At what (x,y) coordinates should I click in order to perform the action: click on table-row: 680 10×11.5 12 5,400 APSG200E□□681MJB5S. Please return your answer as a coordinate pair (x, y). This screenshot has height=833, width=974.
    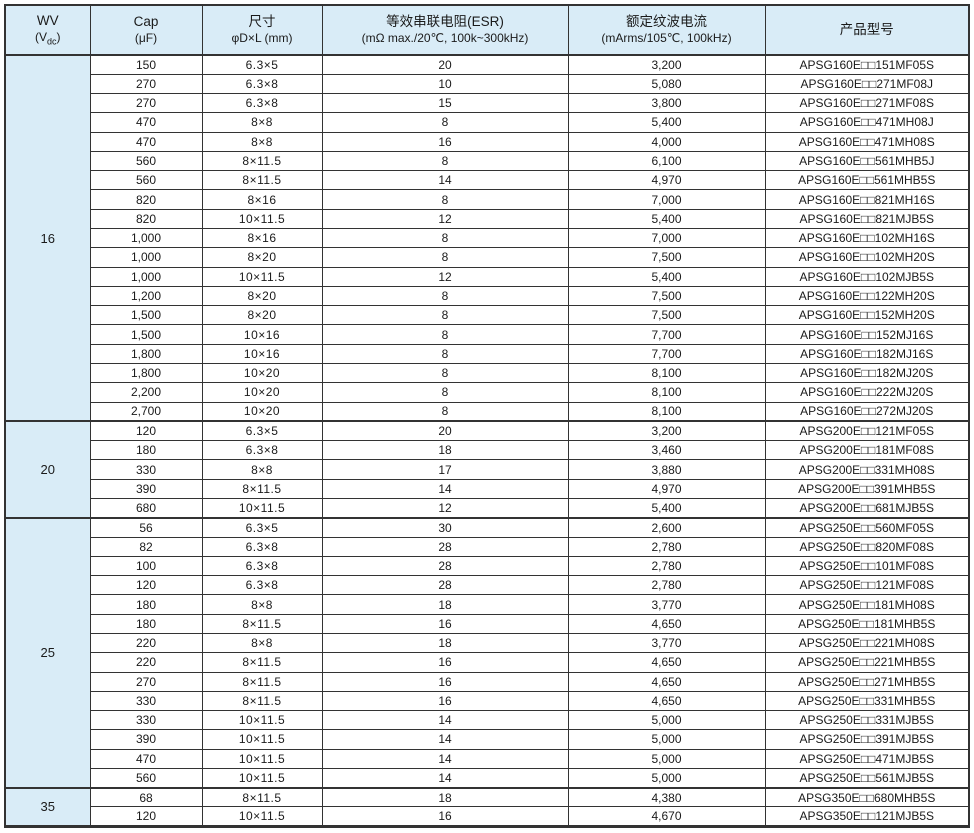
    Looking at the image, I should click on (487, 508).